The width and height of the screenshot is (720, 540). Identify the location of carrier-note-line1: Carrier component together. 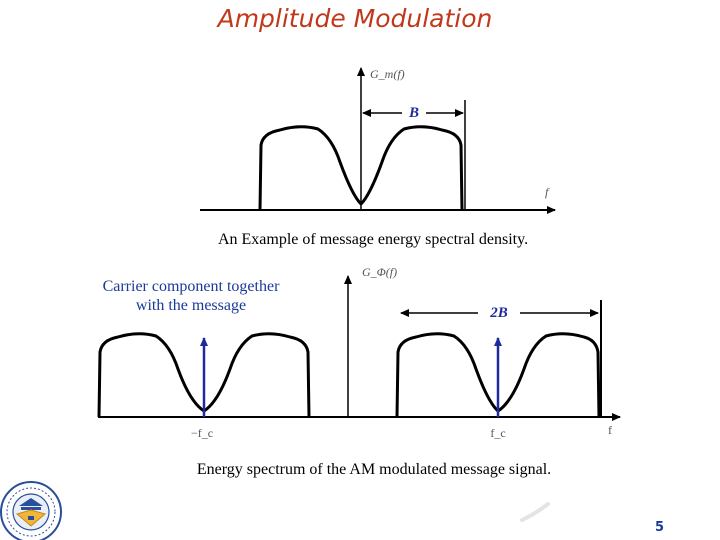
(191, 286).